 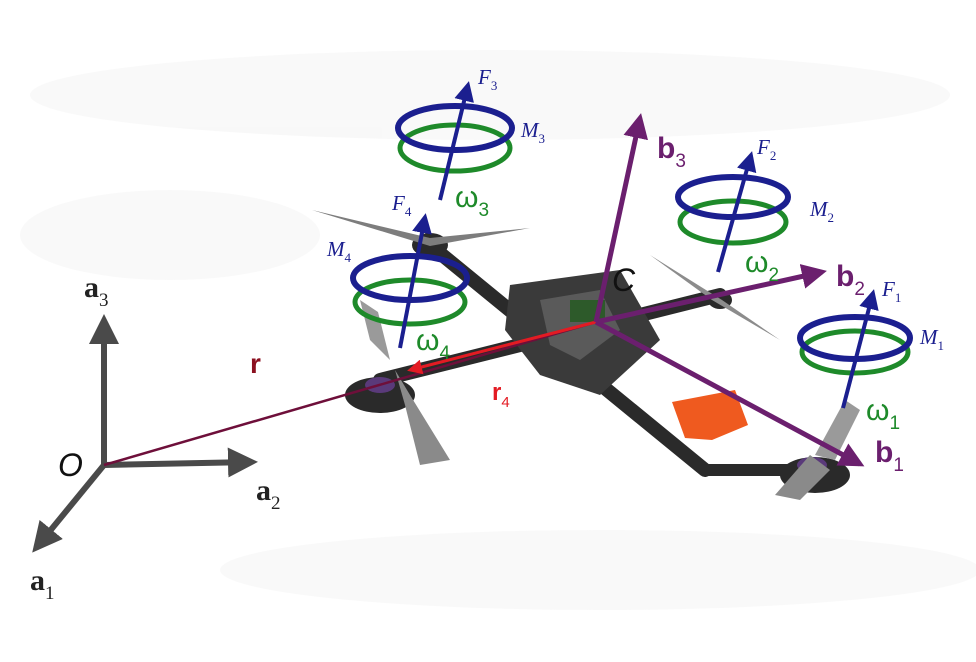 I want to click on body-frame, so click(x=729, y=290).